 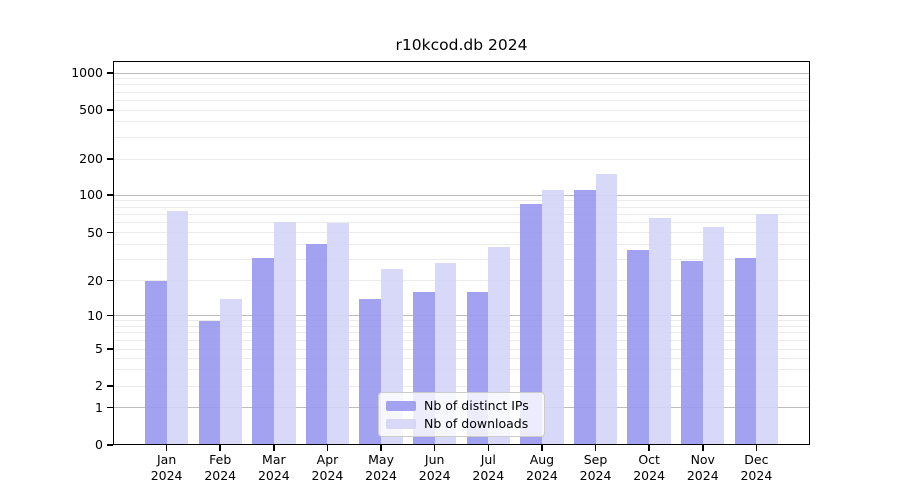 What do you see at coordinates (542, 459) in the screenshot?
I see `x-tick-label-month: Aug` at bounding box center [542, 459].